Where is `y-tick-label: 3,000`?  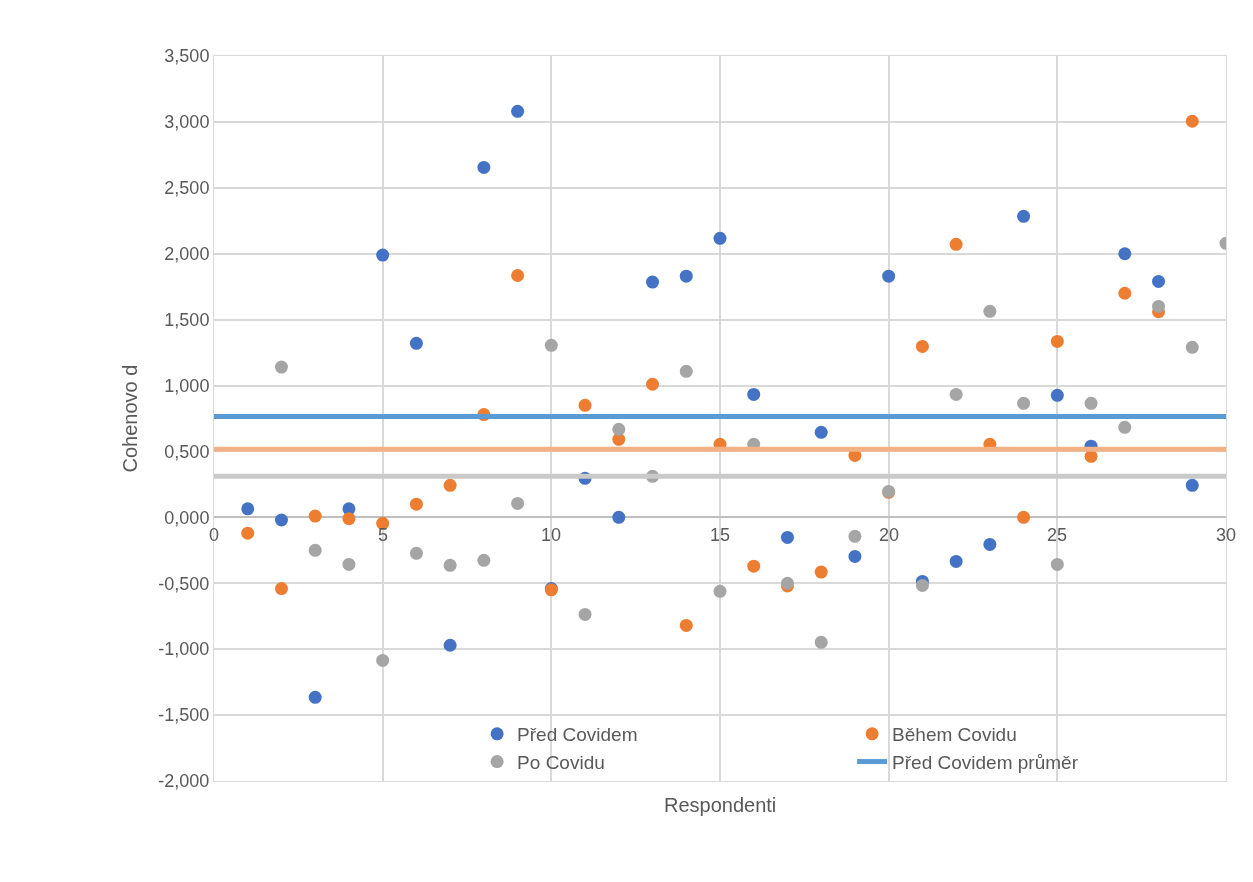 y-tick-label: 3,000 is located at coordinates (187, 122).